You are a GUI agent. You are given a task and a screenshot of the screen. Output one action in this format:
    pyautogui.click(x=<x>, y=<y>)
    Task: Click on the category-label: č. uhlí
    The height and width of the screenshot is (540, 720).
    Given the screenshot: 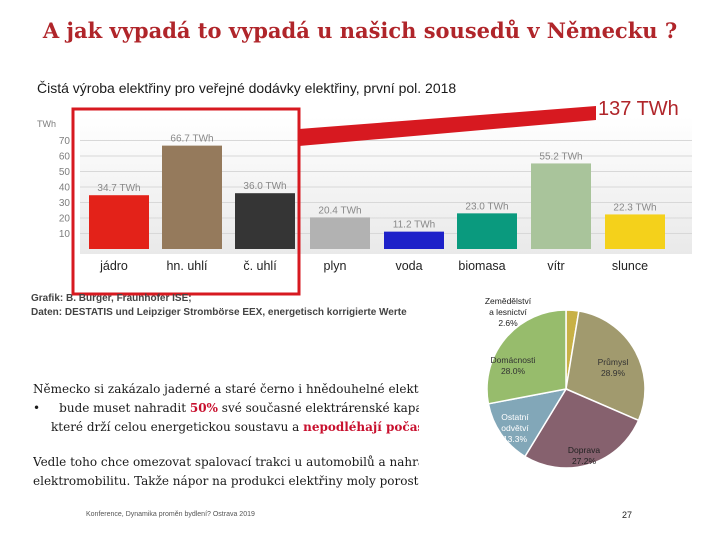 What is the action you would take?
    pyautogui.click(x=260, y=266)
    